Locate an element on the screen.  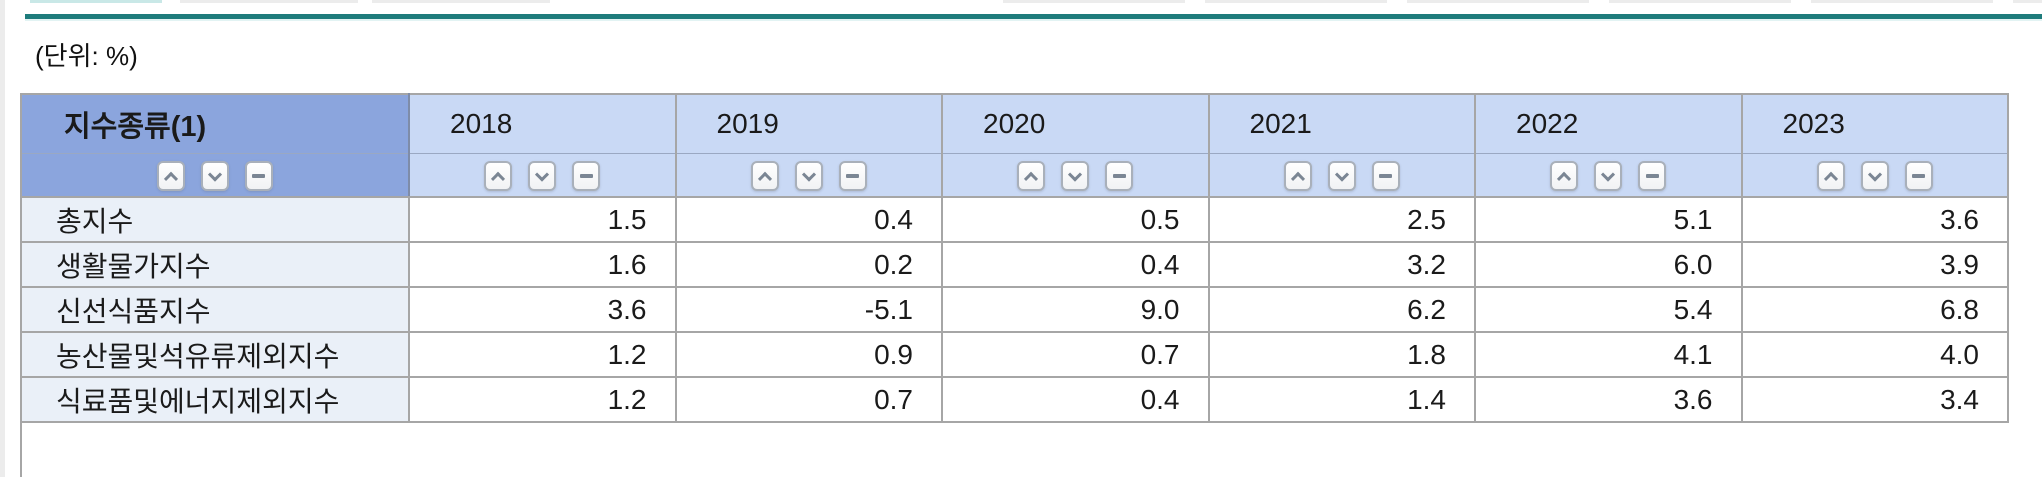
cell-value: -5.1 is located at coordinates (808, 309).